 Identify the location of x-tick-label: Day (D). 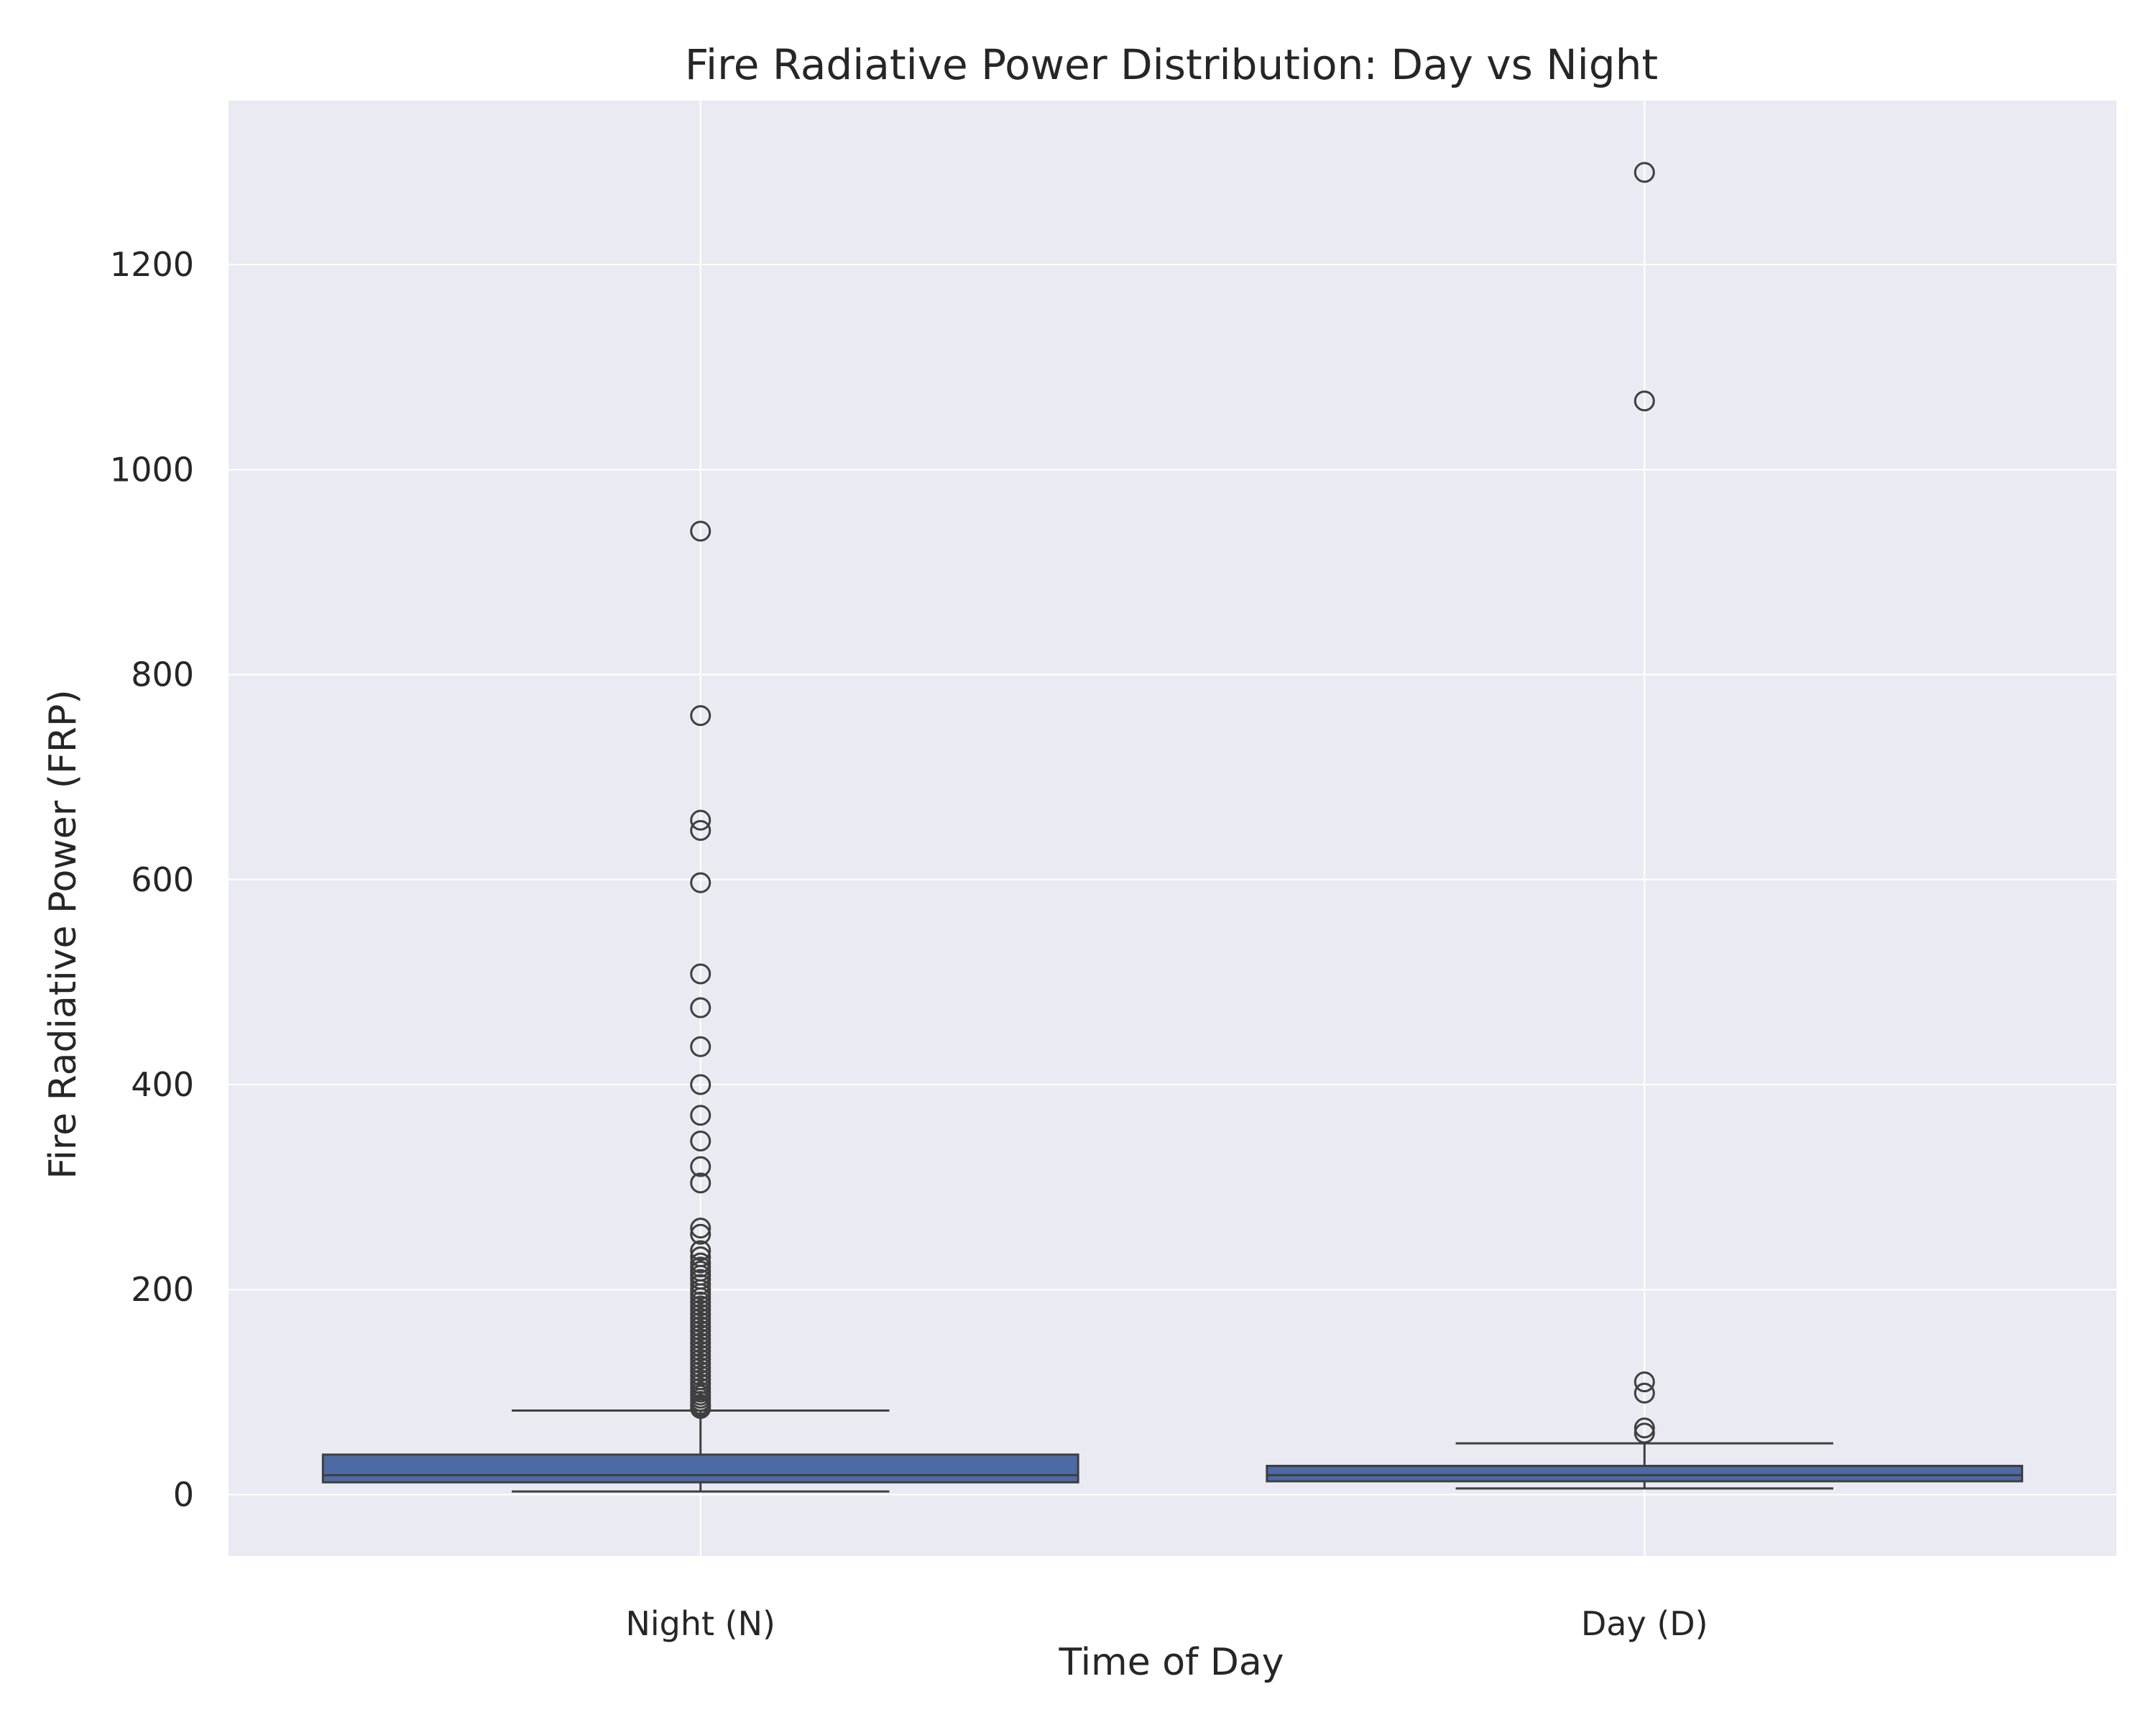
(1645, 1623).